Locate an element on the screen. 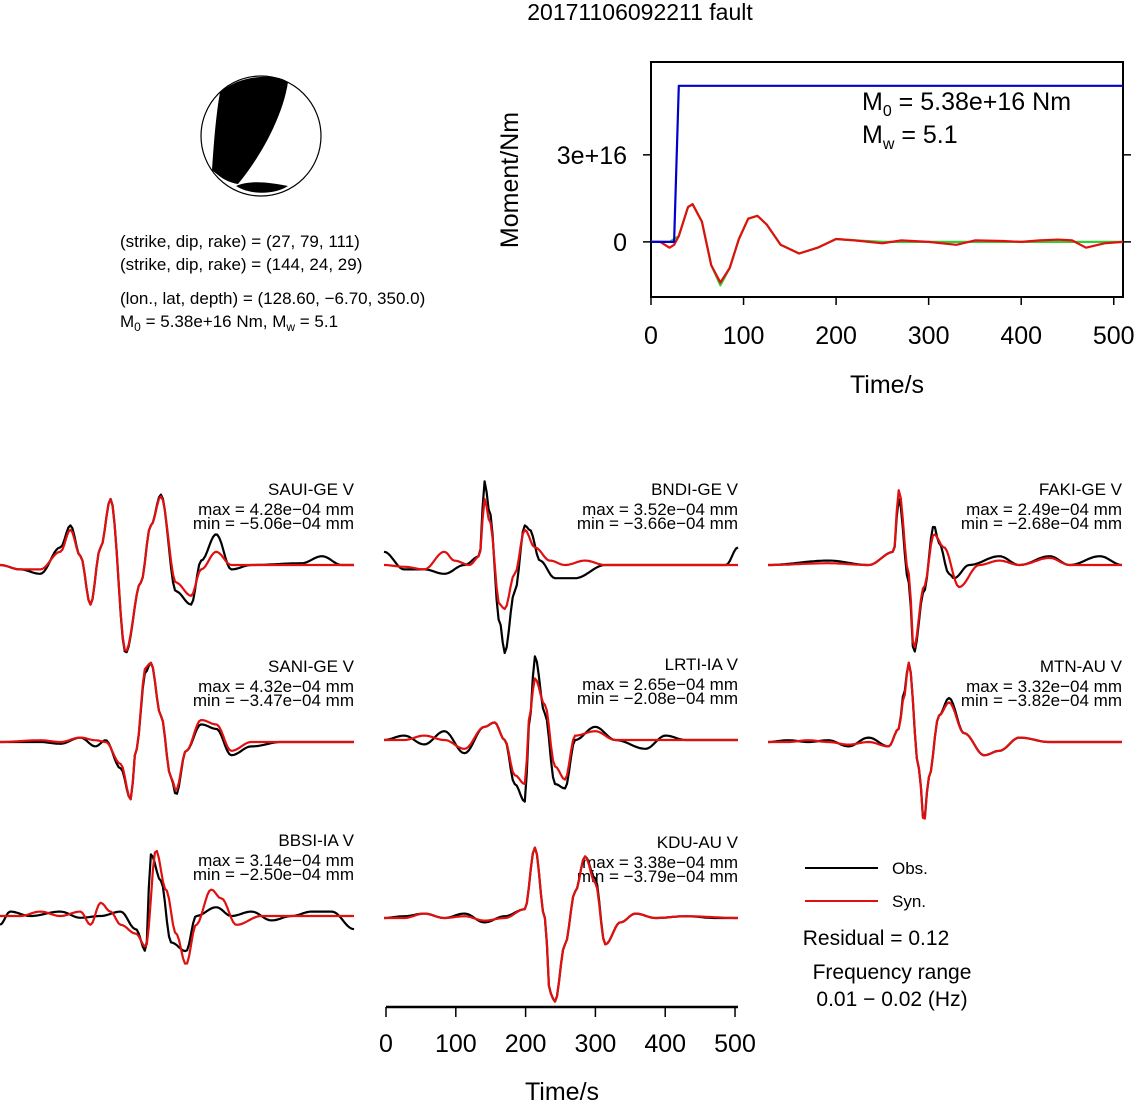  station-max: max = 4.32e−04 mm is located at coordinates (276, 686).